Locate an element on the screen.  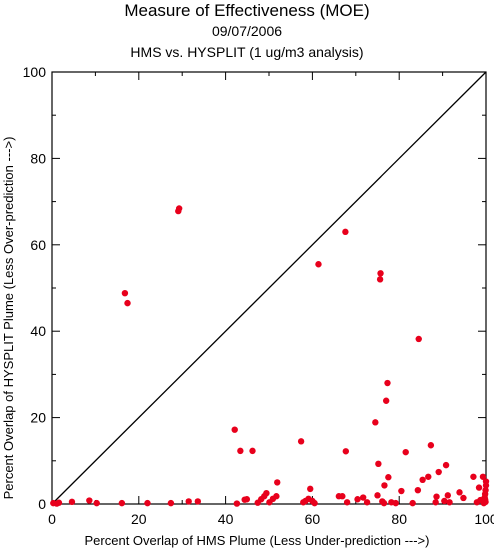
y-tick-label: 0 is located at coordinates (42, 504).